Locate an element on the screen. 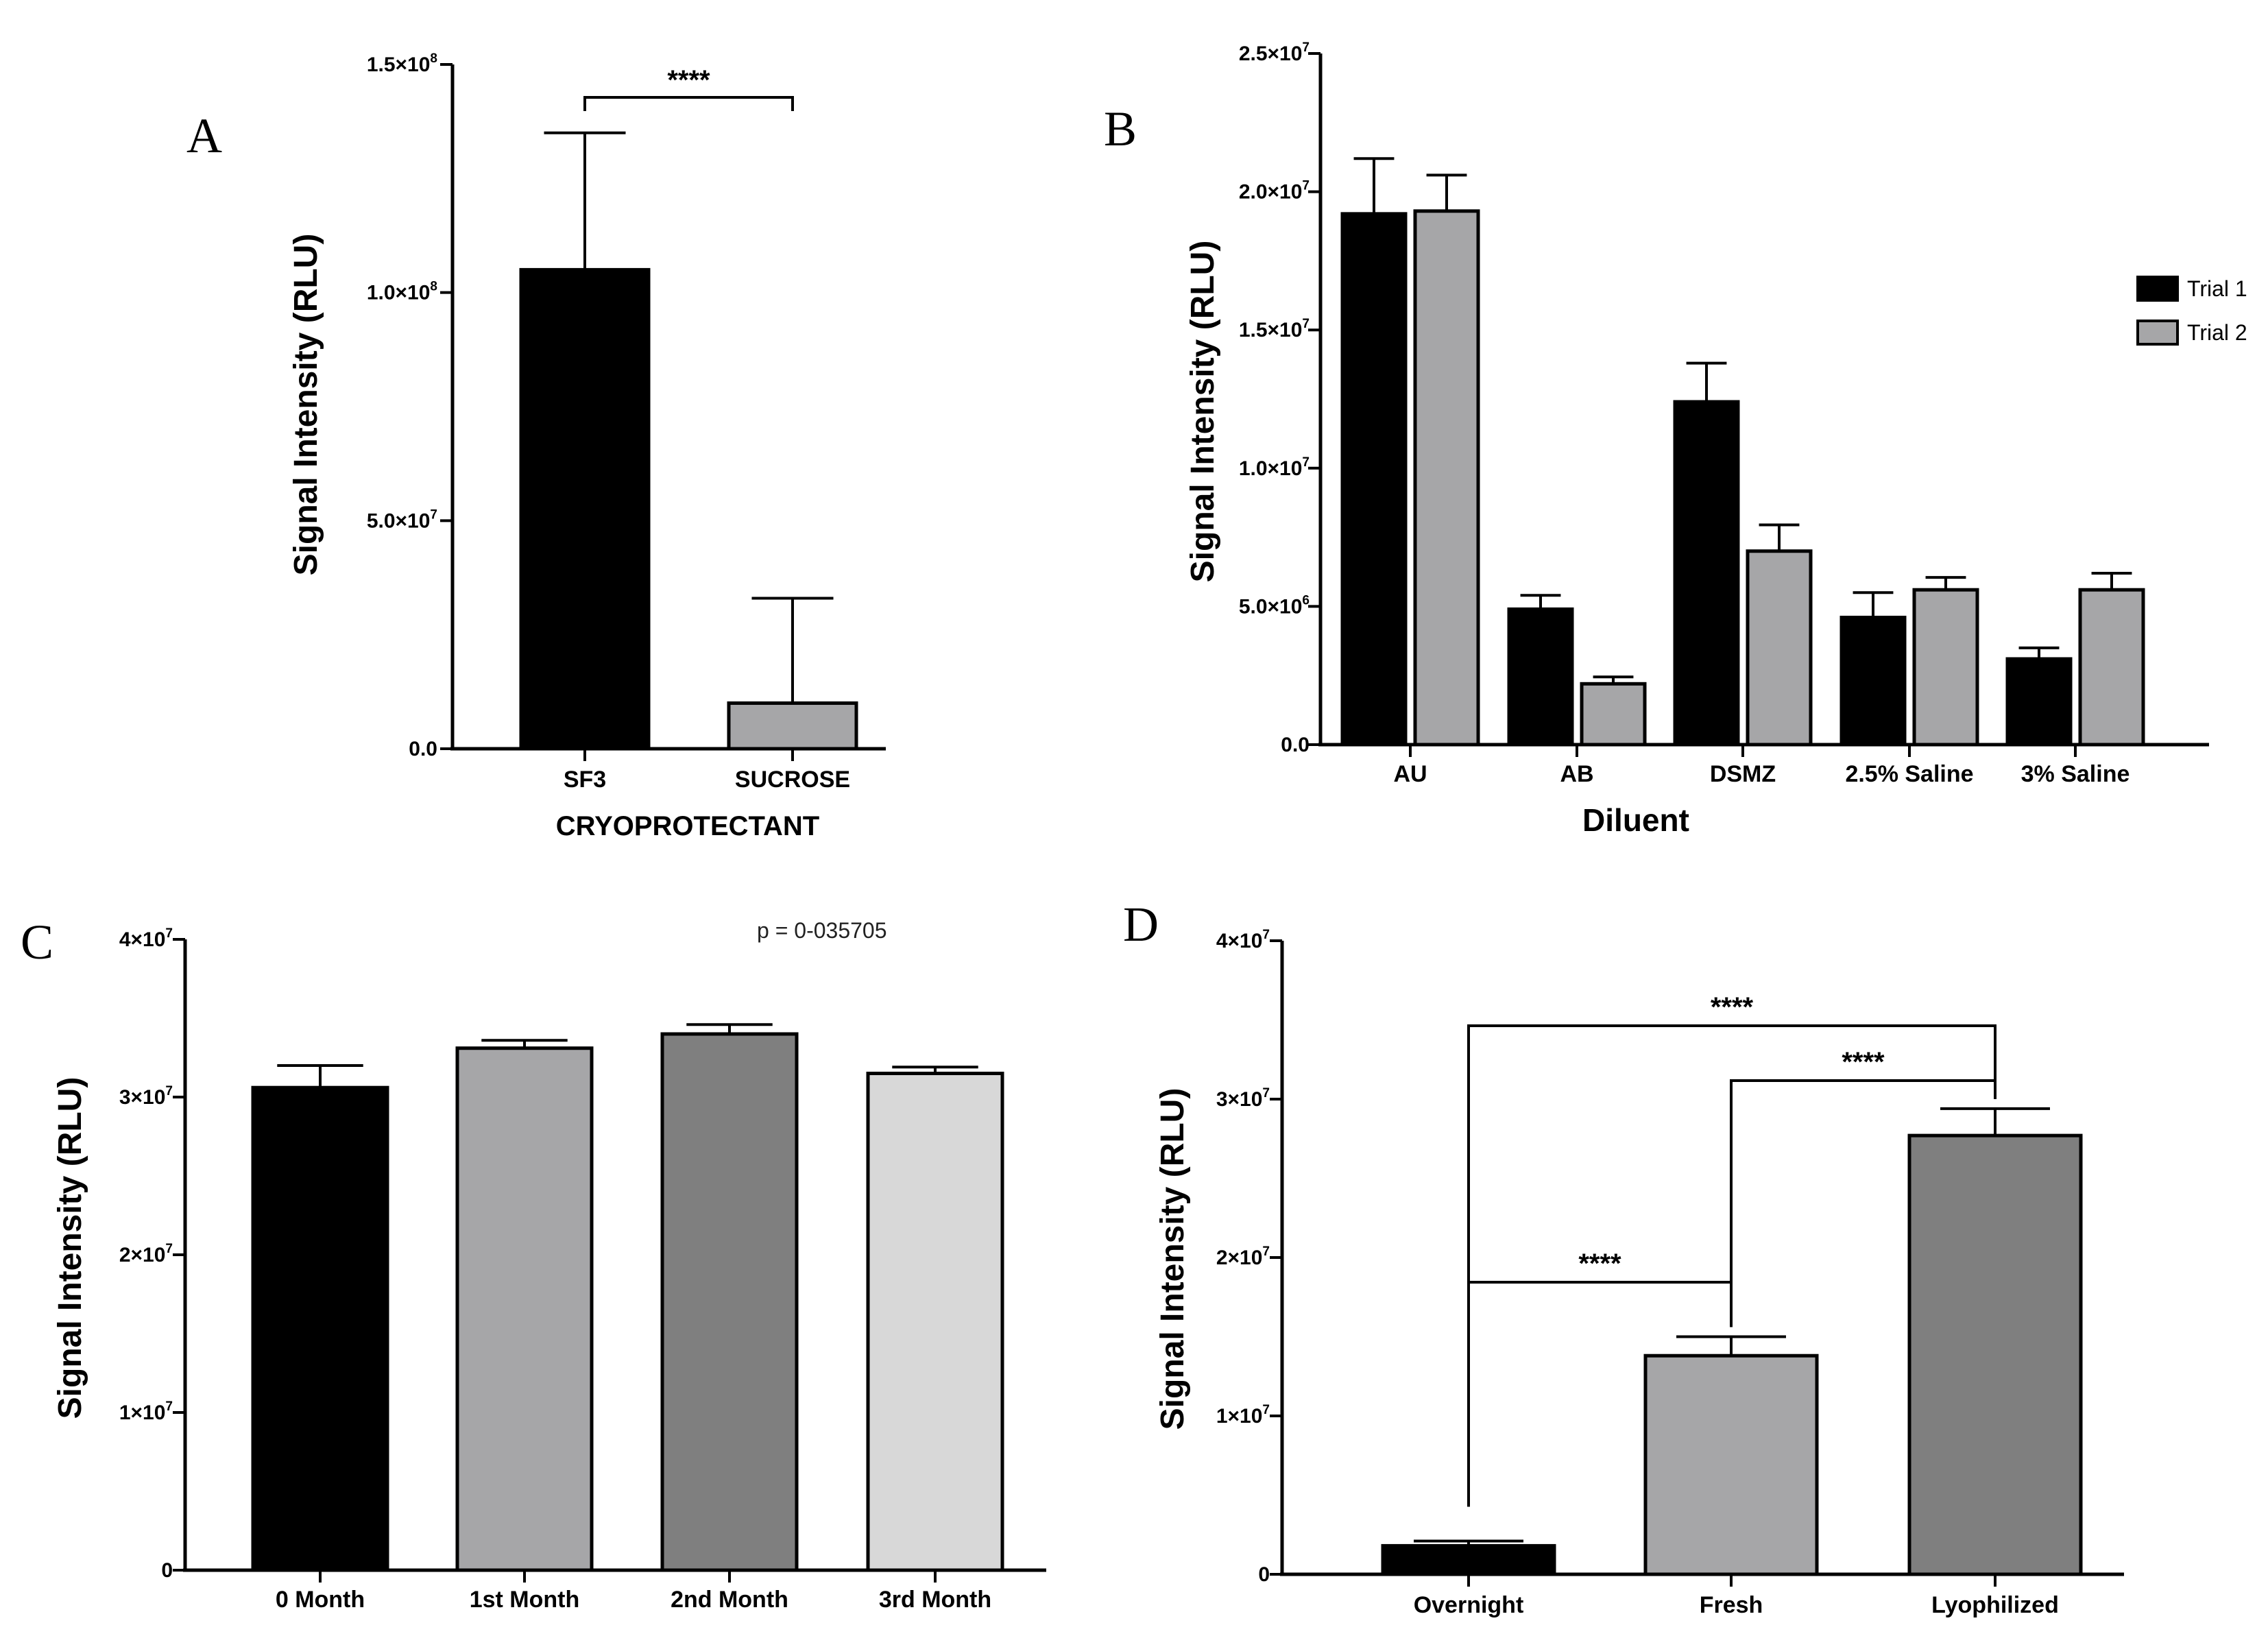 Image resolution: width=2268 pixels, height=1636 pixels. panel-c-y-tick-label-0: 0 is located at coordinates (167, 1570).